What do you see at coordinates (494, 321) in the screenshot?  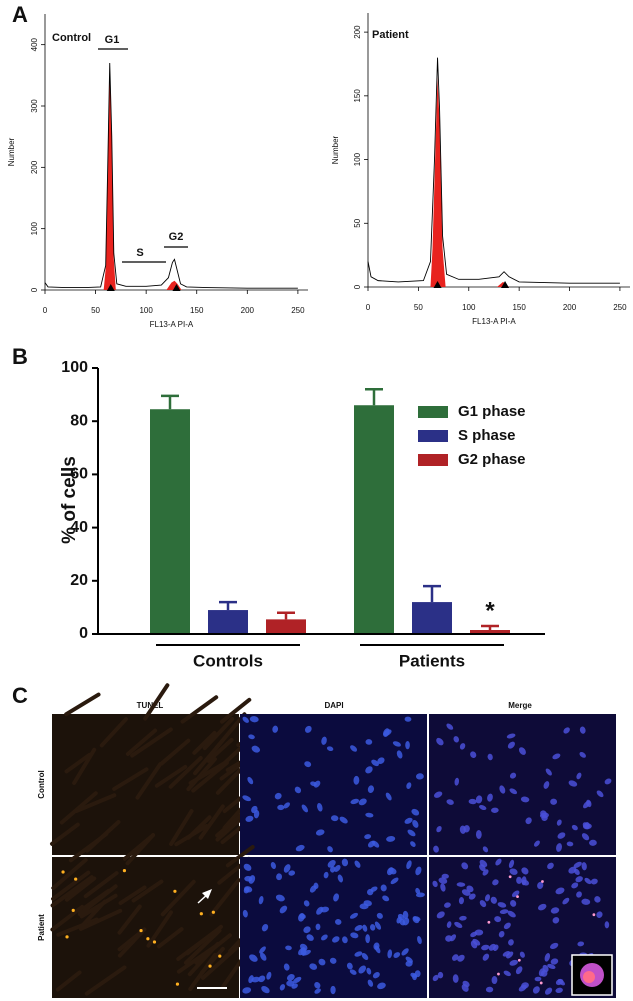 I see `x-axis-label: FL13-A PI-A` at bounding box center [494, 321].